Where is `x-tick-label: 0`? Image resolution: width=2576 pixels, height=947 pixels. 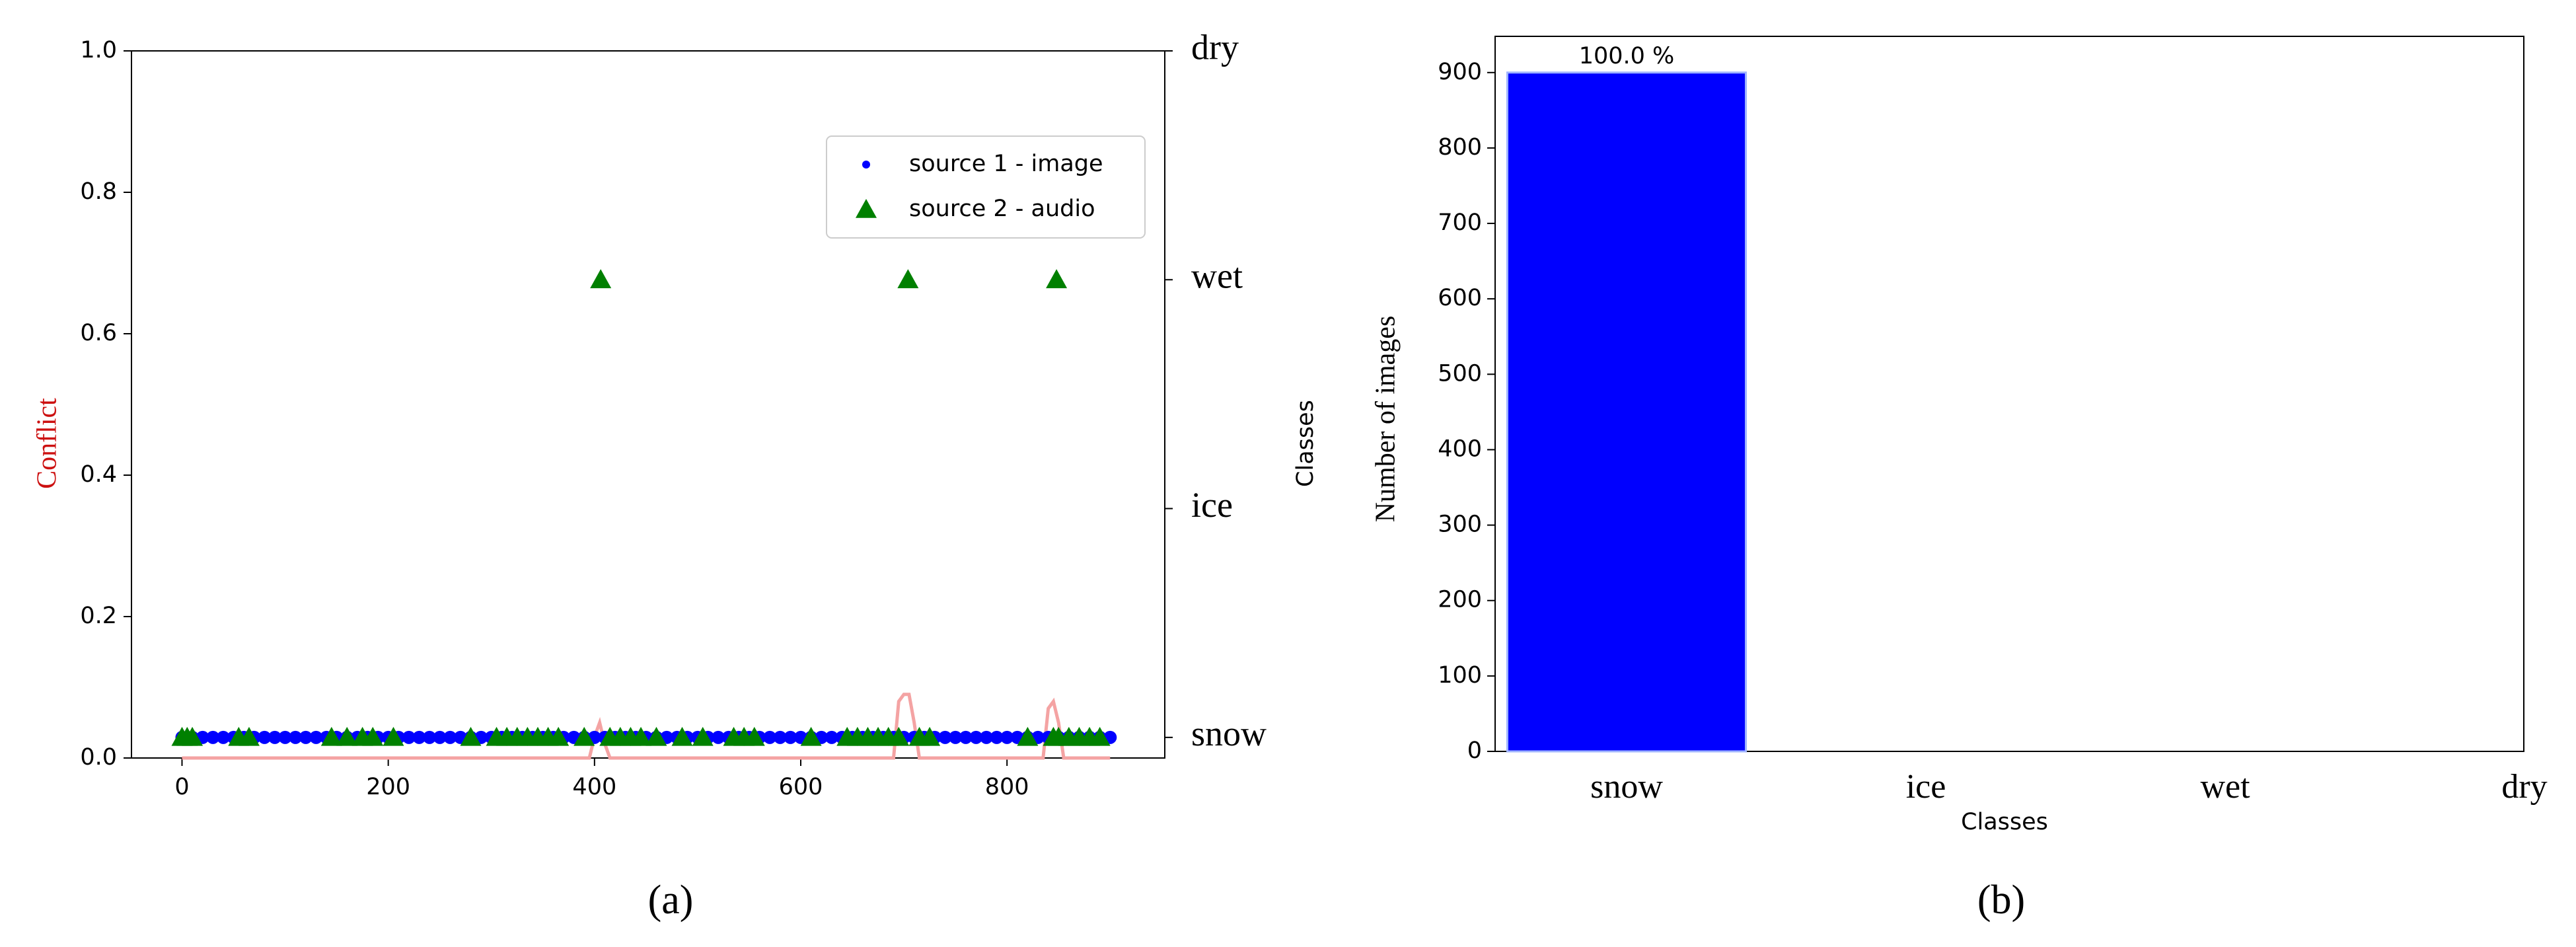 x-tick-label: 0 is located at coordinates (181, 787).